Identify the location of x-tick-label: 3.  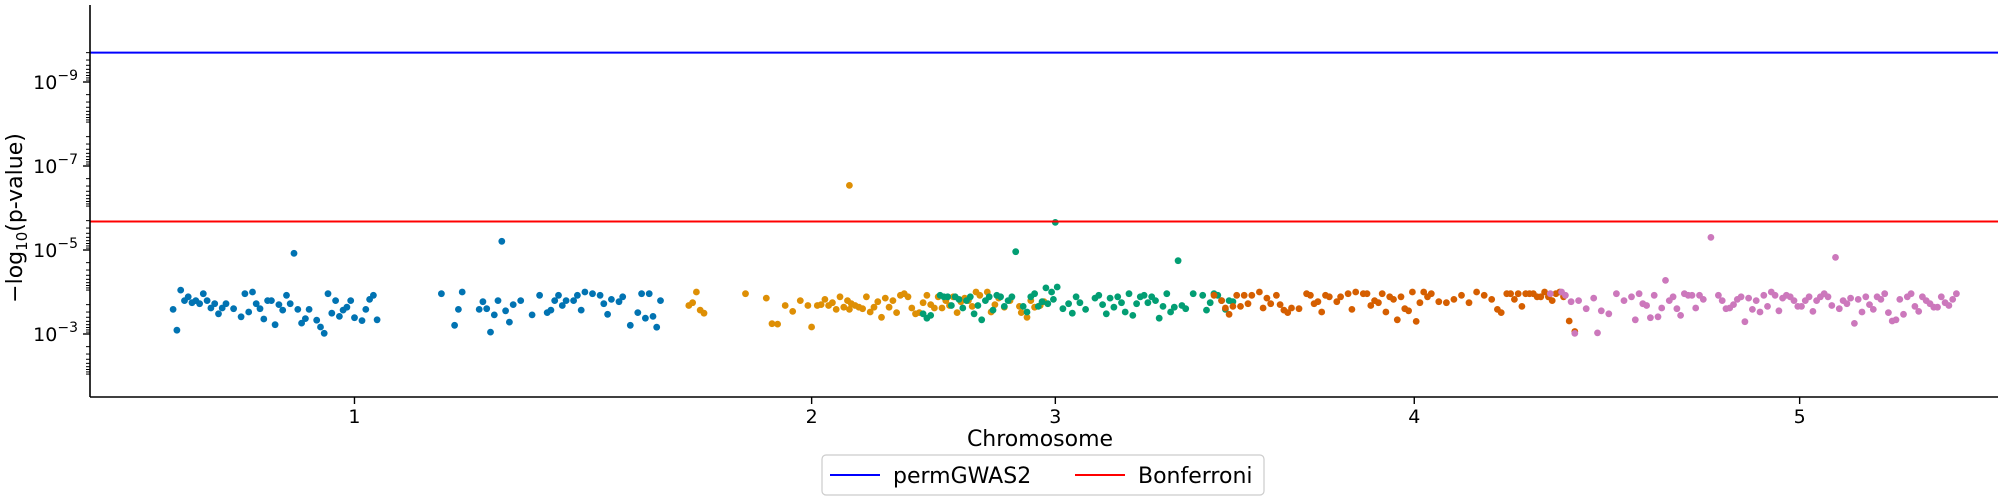
(1055, 417).